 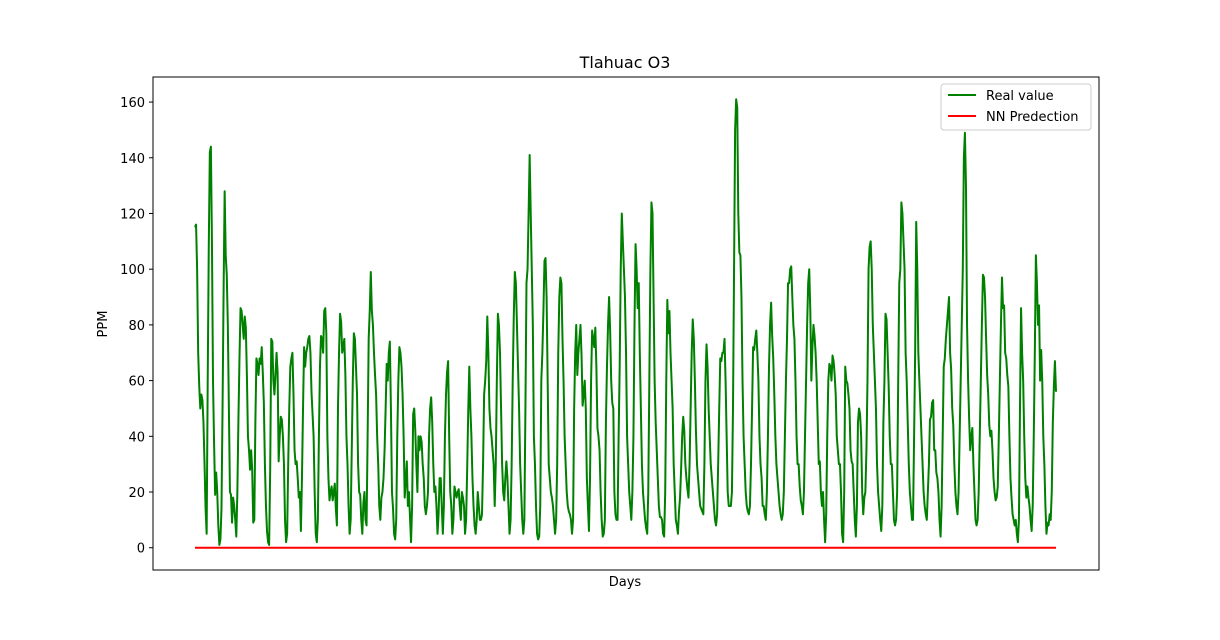 I want to click on legend-label-nn-prediction: NN Predection, so click(x=1032, y=117).